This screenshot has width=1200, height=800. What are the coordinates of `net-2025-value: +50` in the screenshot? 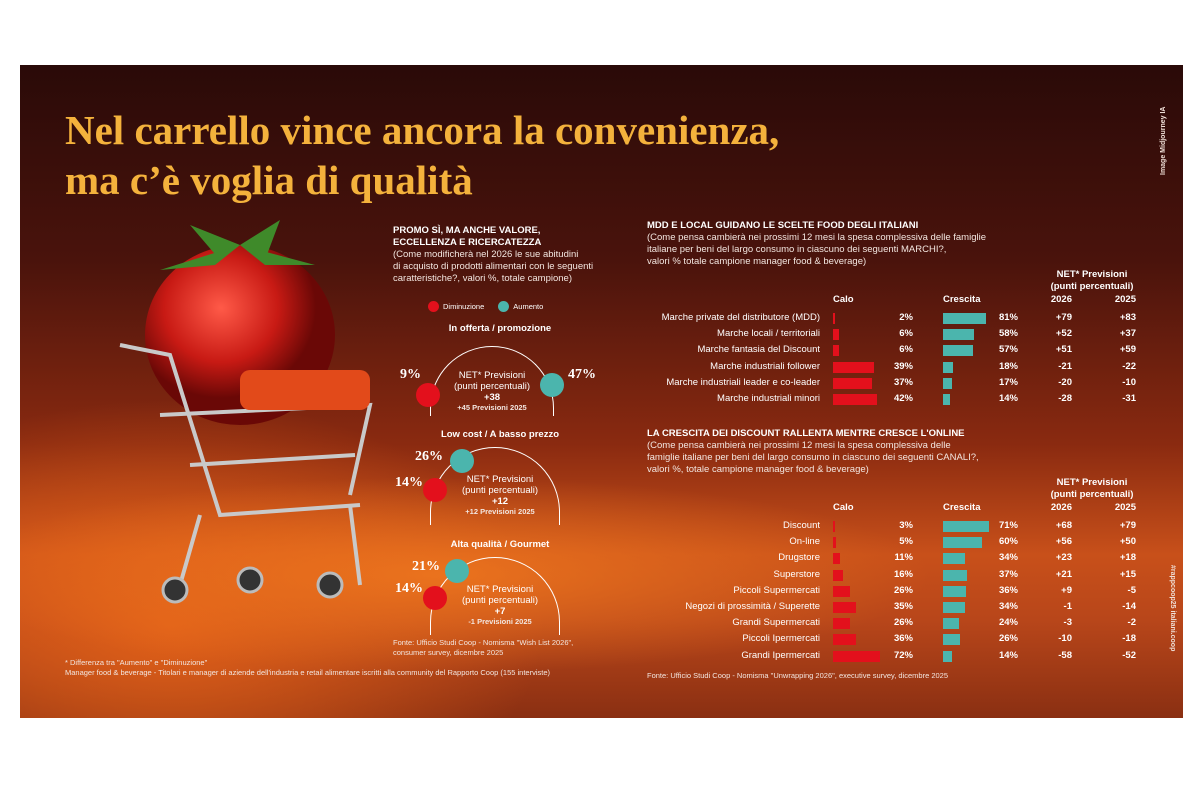 It's located at (1127, 542).